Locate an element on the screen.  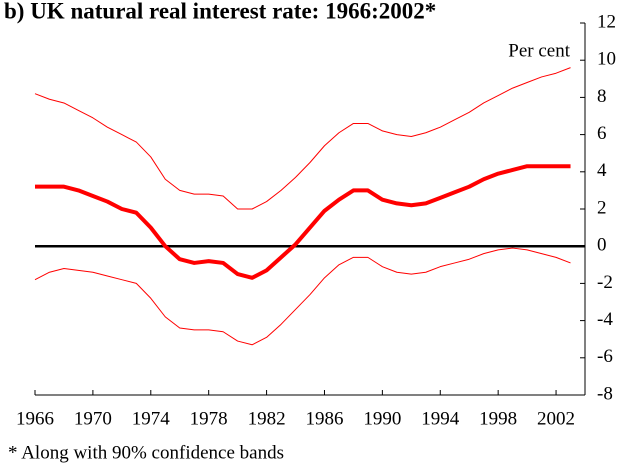
y-tick-label: 4 is located at coordinates (602, 170).